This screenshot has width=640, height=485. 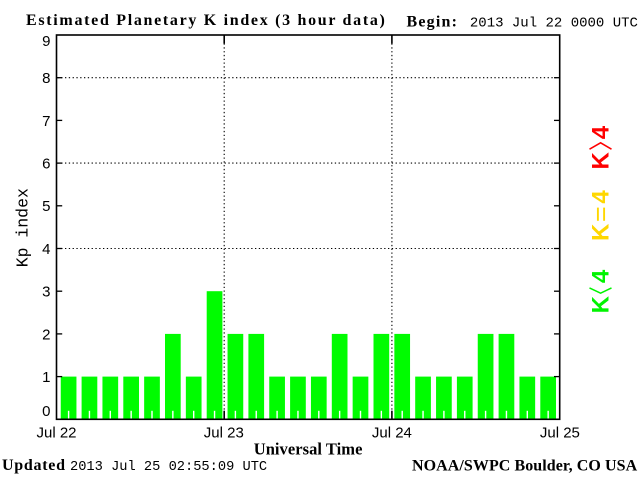 What do you see at coordinates (23, 227) in the screenshot?
I see `svg-text: Kp index` at bounding box center [23, 227].